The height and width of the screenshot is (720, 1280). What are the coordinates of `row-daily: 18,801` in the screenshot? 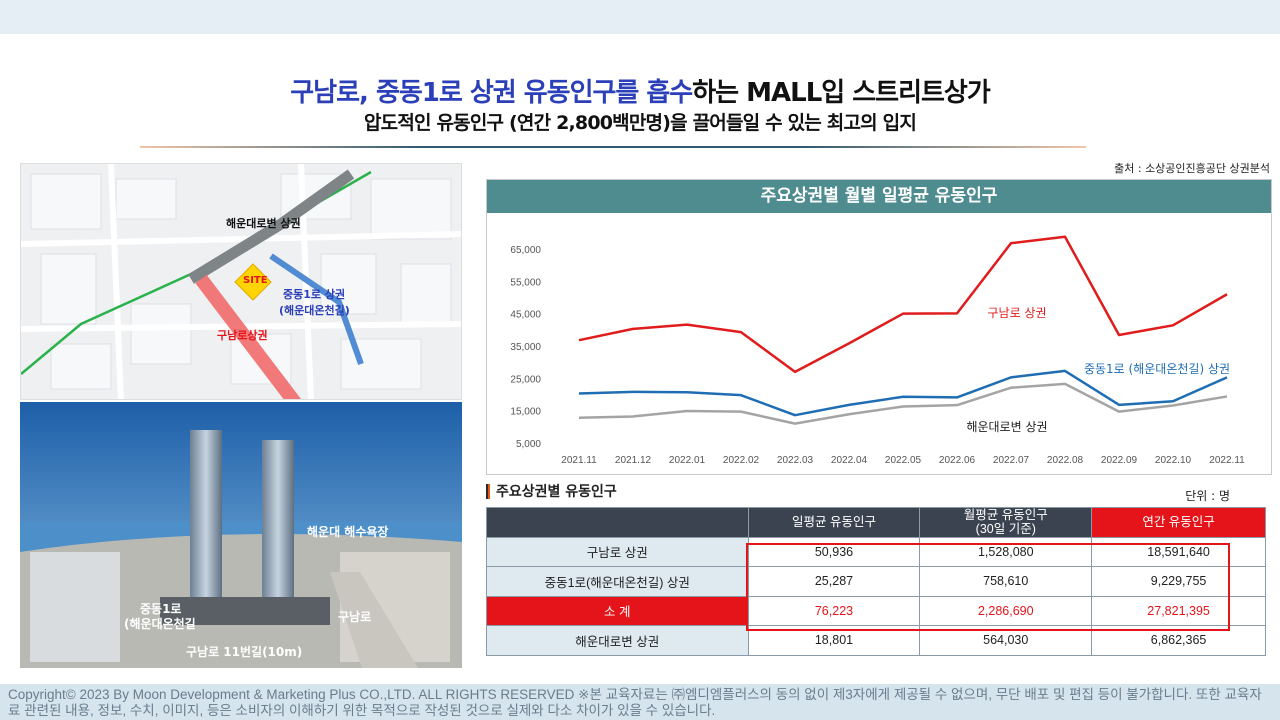 It's located at (834, 640).